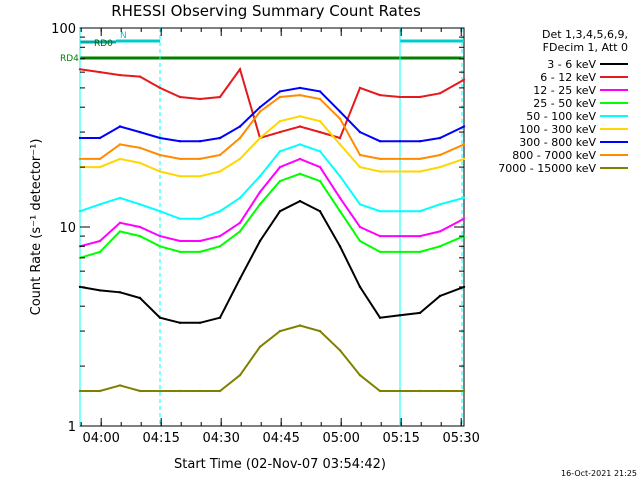 Image resolution: width=640 pixels, height=480 pixels. Describe the element at coordinates (547, 168) in the screenshot. I see `legend-entry-label: 7000 - 15000 keV` at that location.